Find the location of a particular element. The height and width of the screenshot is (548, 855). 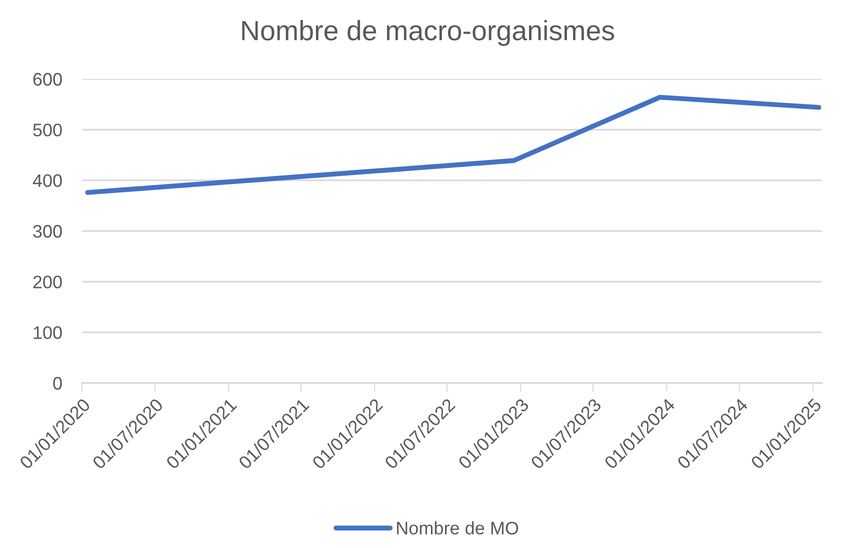

y-tick-label: 300 is located at coordinates (47, 231).